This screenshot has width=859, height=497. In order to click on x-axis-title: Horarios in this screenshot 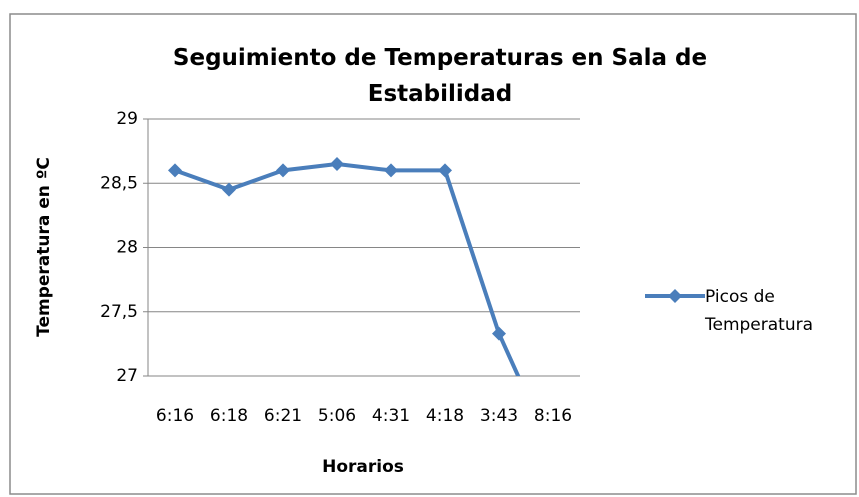, I will do `click(363, 467)`.